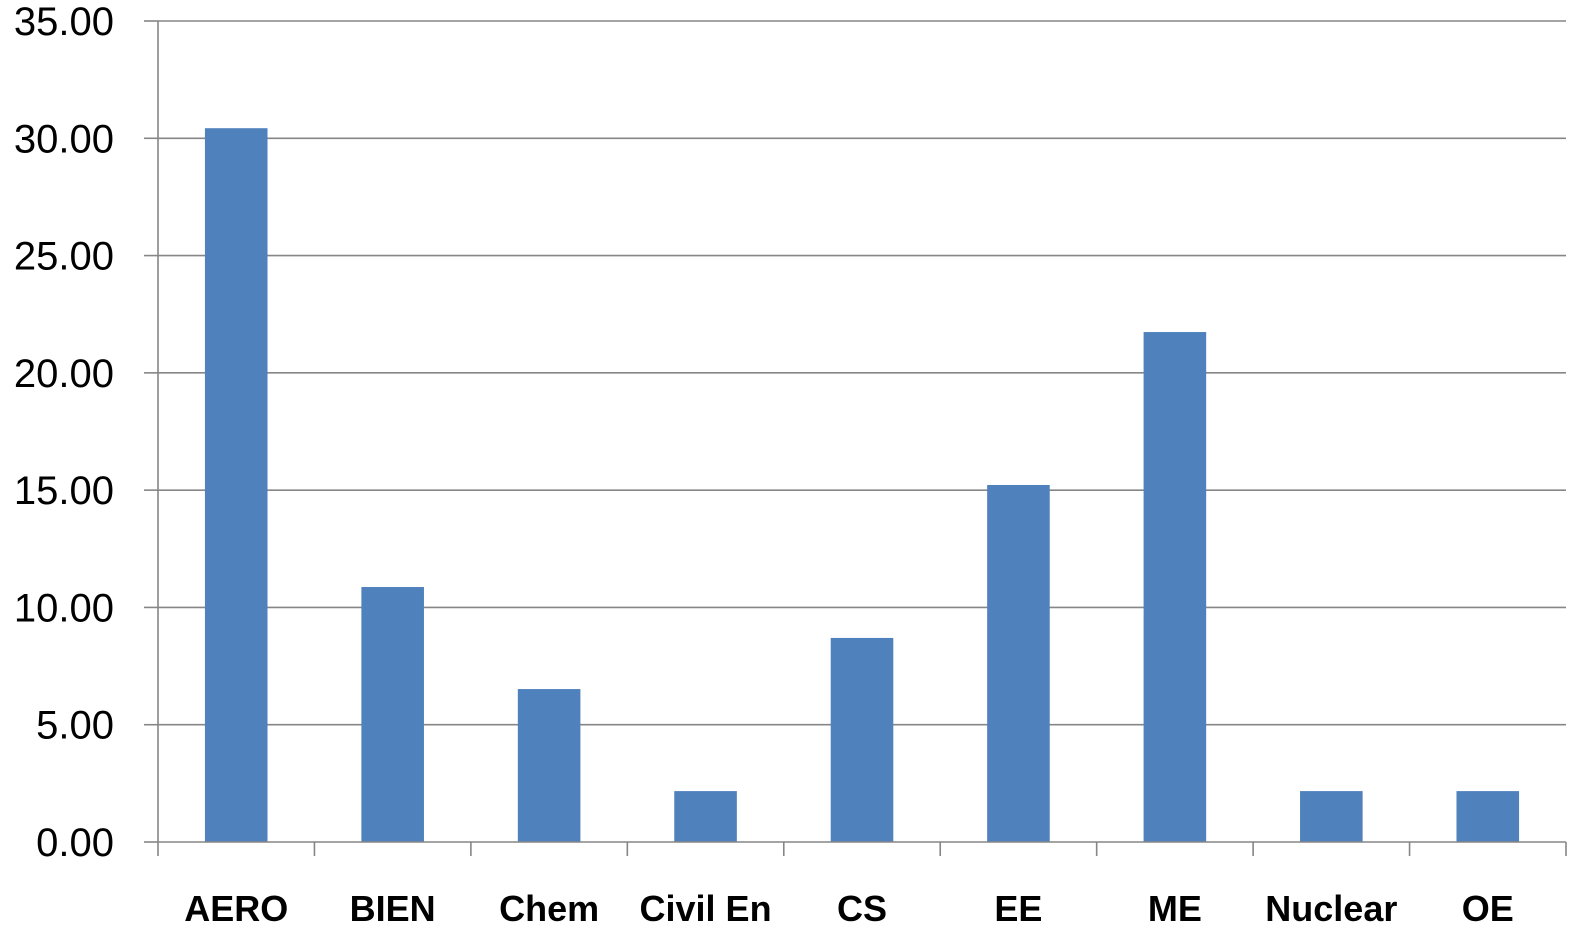 This screenshot has height=938, width=1581. Describe the element at coordinates (64, 608) in the screenshot. I see `y-tick-label: 10.00` at that location.